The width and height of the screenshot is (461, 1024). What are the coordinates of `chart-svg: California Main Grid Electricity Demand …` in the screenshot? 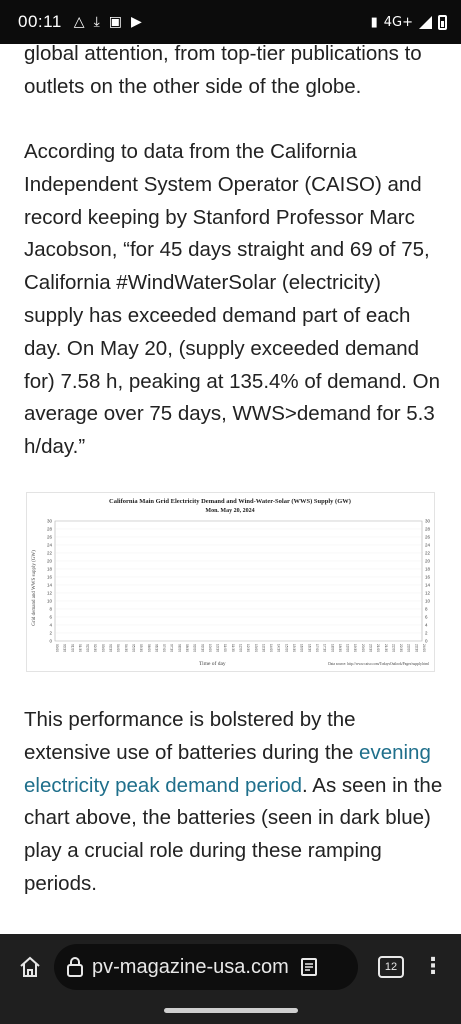 It's located at (231, 582).